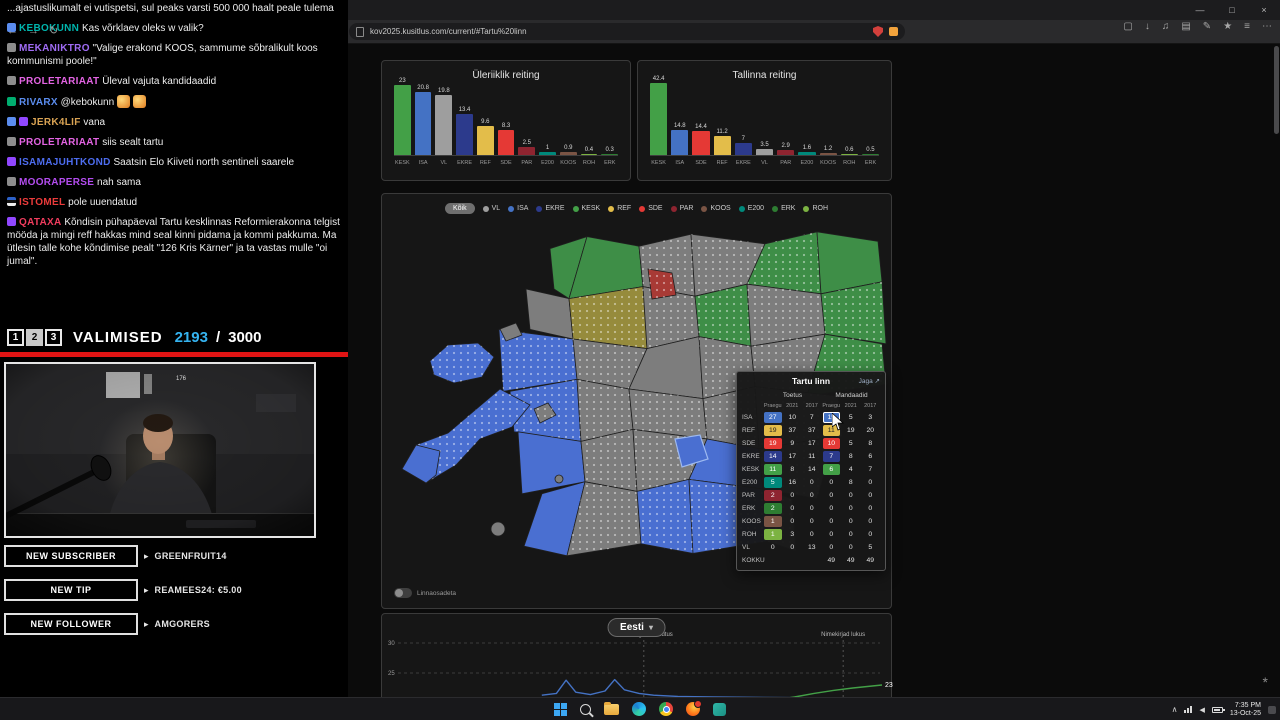 Image resolution: width=1280 pixels, height=720 pixels. I want to click on search-icon, so click(585, 709).